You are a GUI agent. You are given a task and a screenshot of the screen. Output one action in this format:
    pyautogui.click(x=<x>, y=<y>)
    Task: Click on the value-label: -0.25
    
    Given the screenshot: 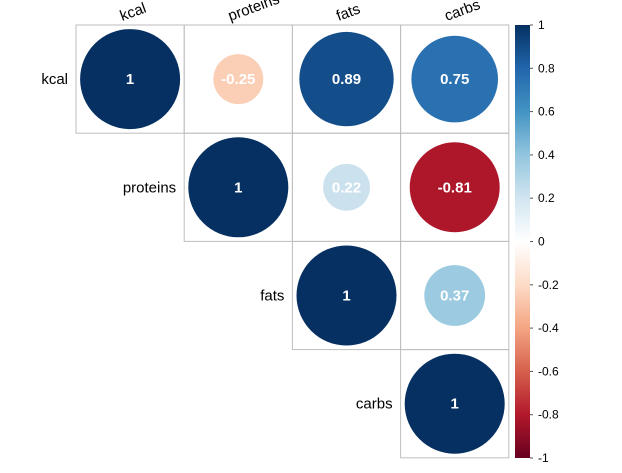 What is the action you would take?
    pyautogui.click(x=238, y=79)
    